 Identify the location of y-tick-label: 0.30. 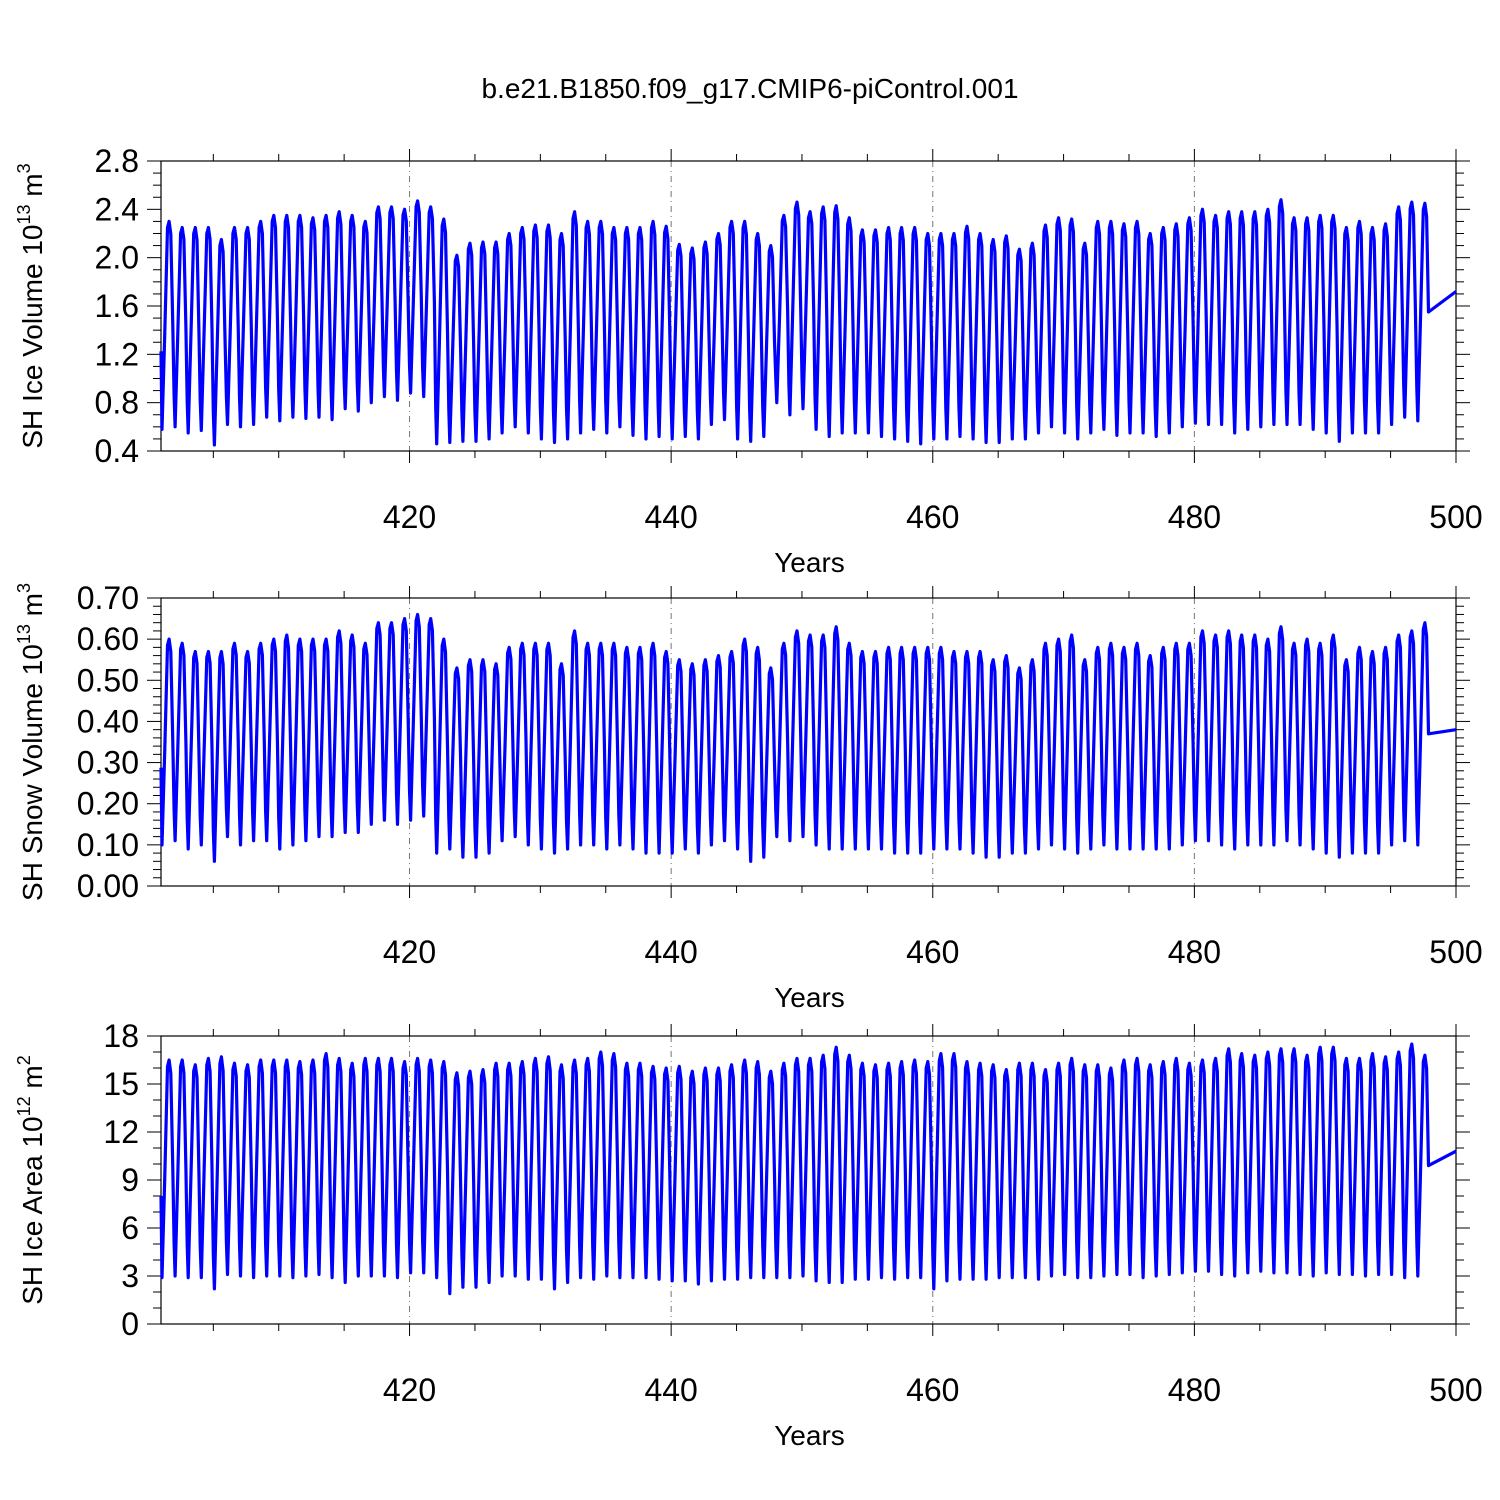
(108, 763).